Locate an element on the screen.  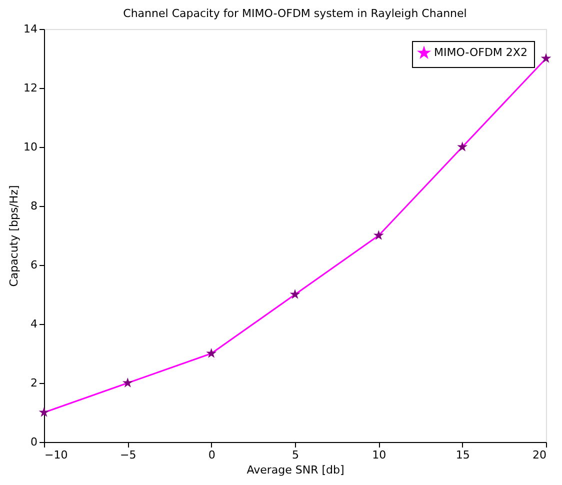
x-tick-label: 0 is located at coordinates (212, 455).